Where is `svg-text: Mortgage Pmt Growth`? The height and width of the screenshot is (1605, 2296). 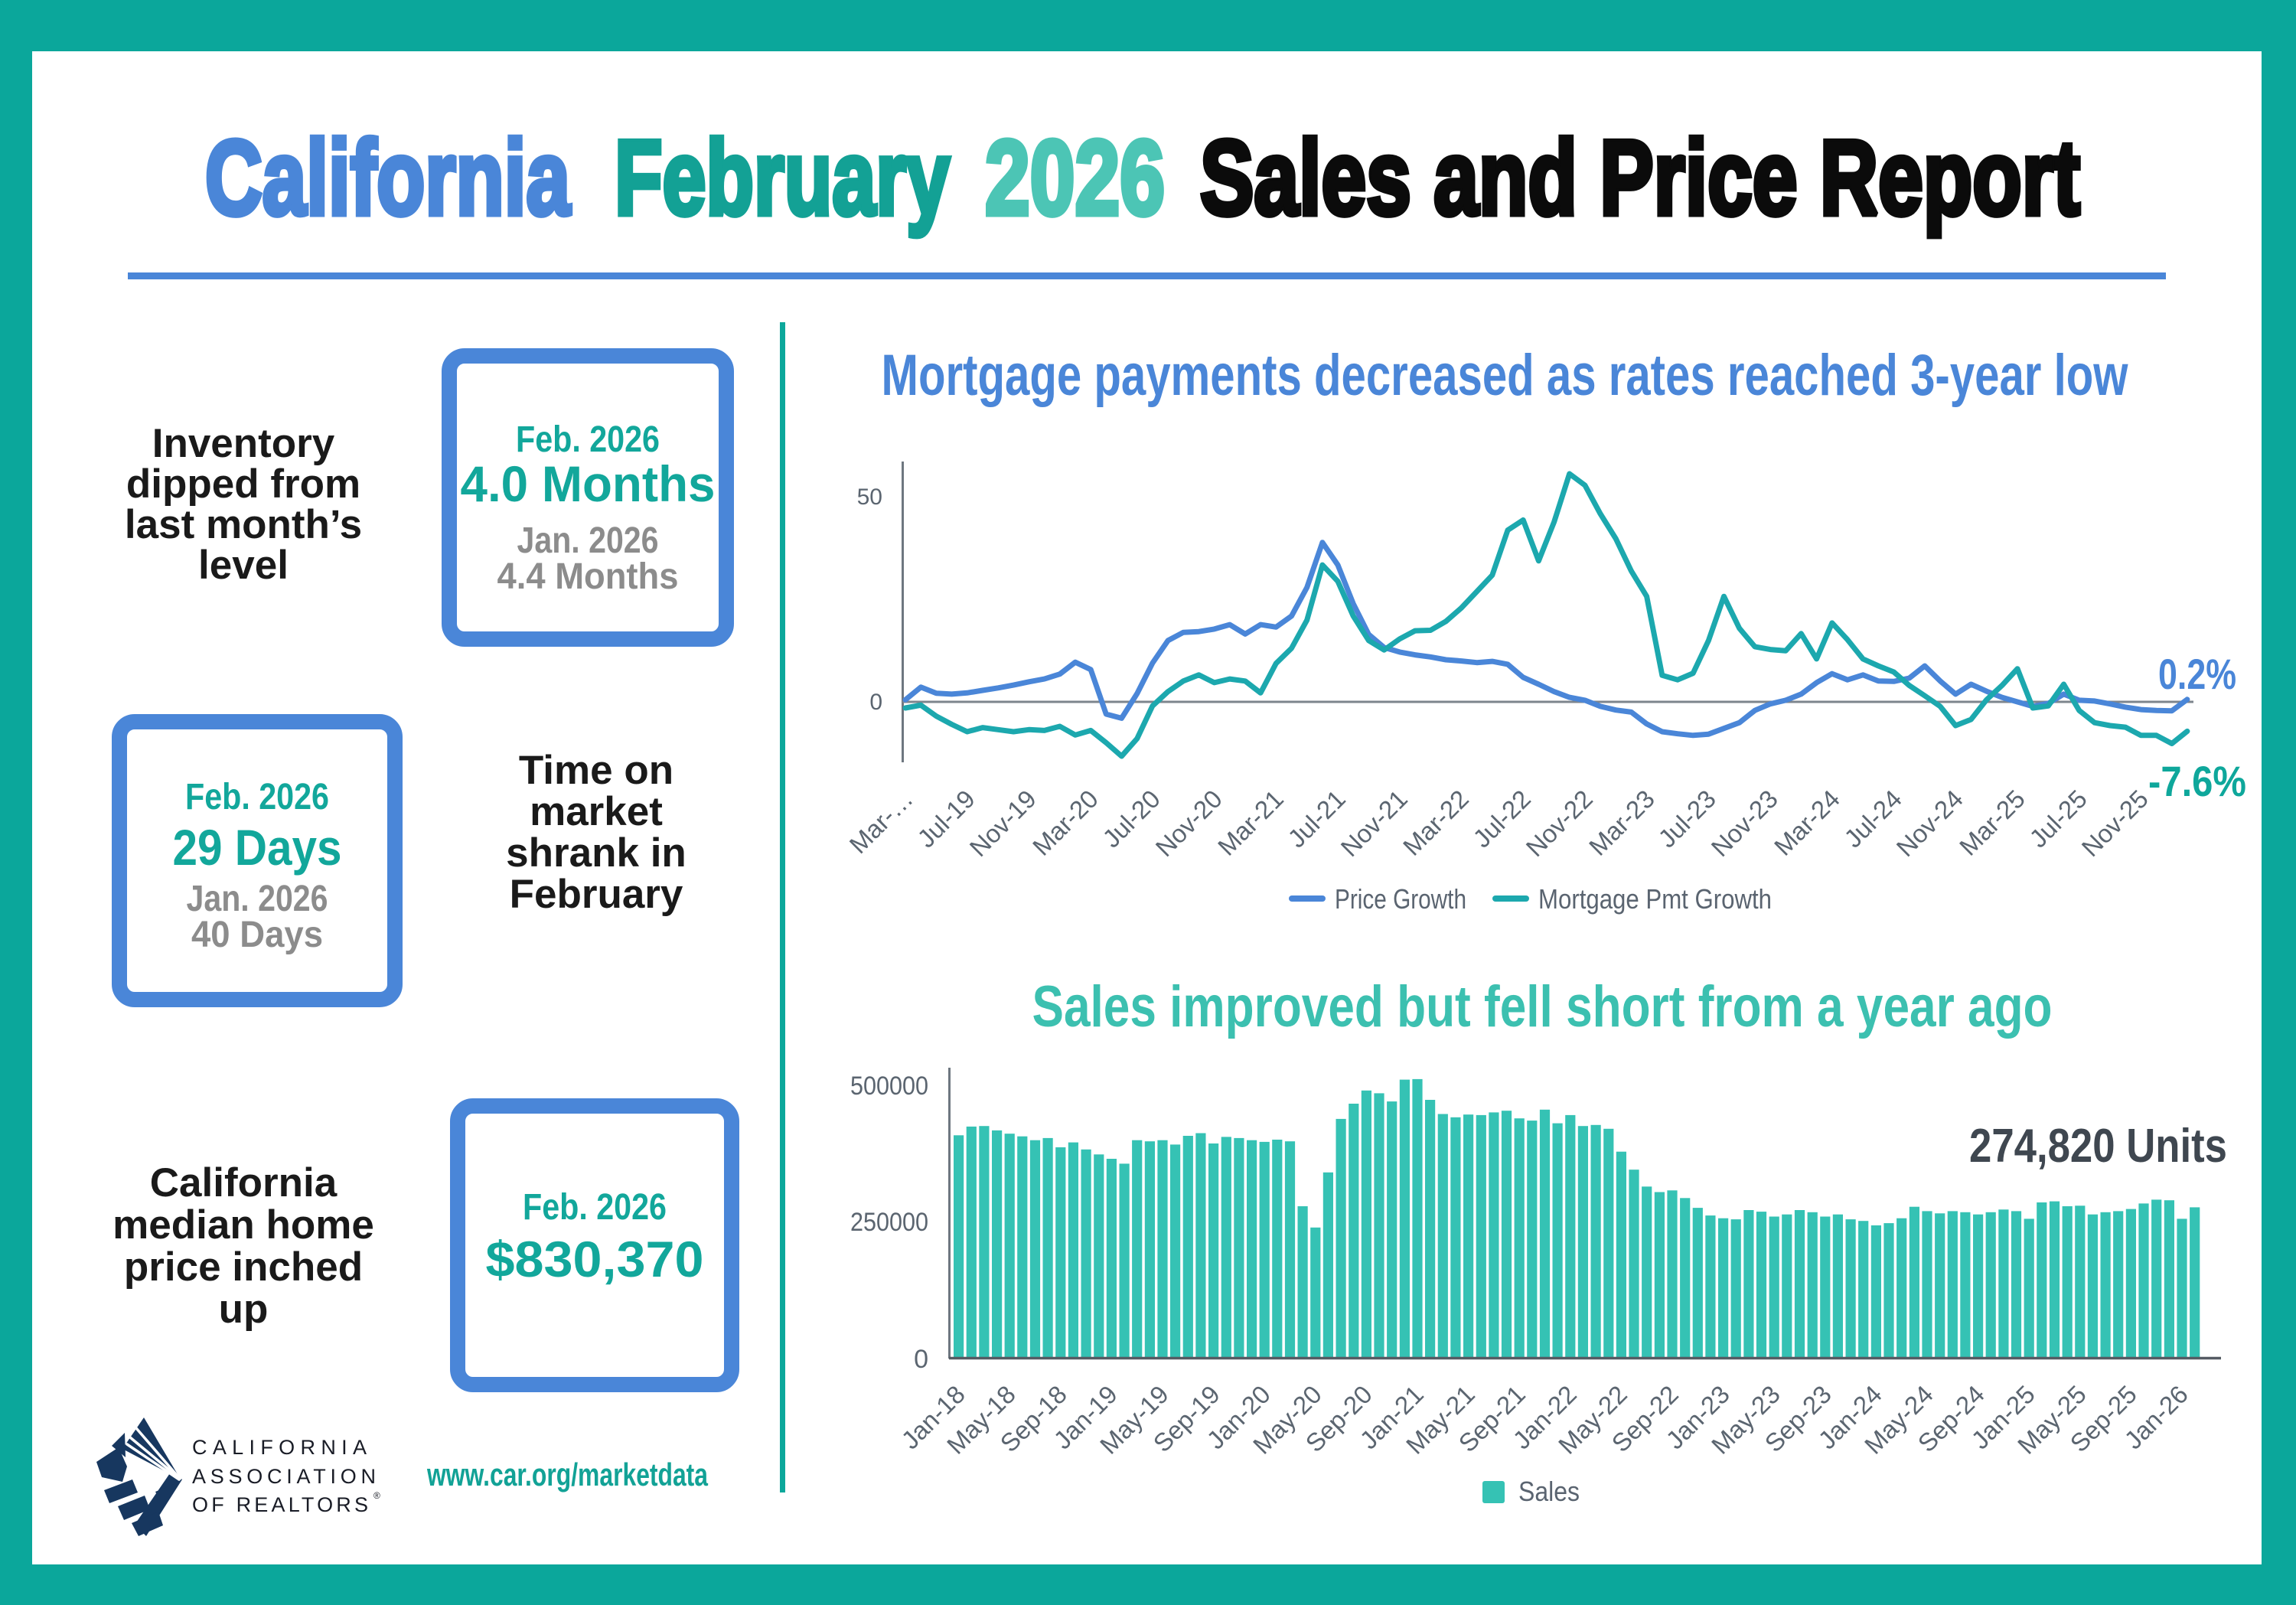 svg-text: Mortgage Pmt Growth is located at coordinates (1655, 899).